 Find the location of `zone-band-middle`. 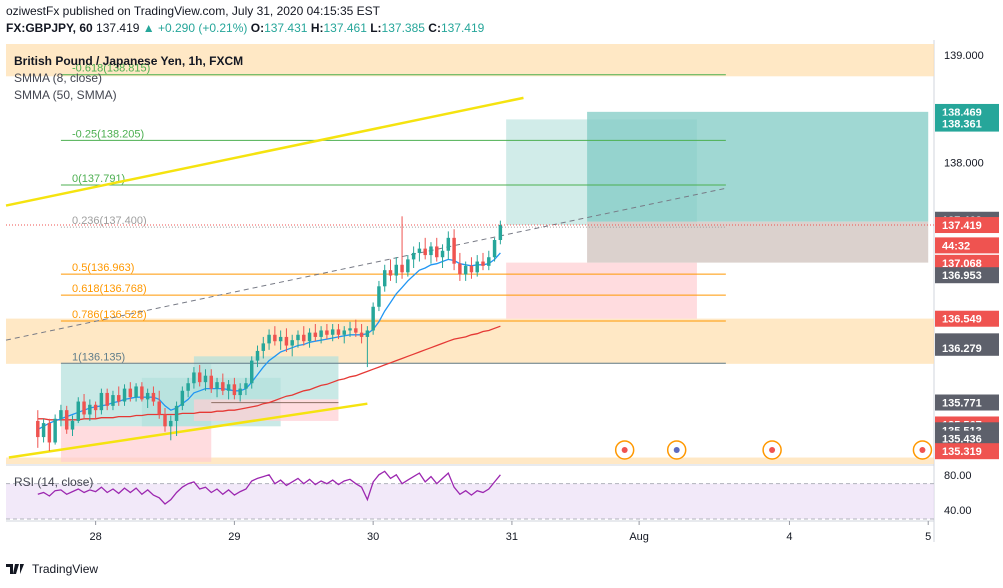

zone-band-middle is located at coordinates (470, 341).